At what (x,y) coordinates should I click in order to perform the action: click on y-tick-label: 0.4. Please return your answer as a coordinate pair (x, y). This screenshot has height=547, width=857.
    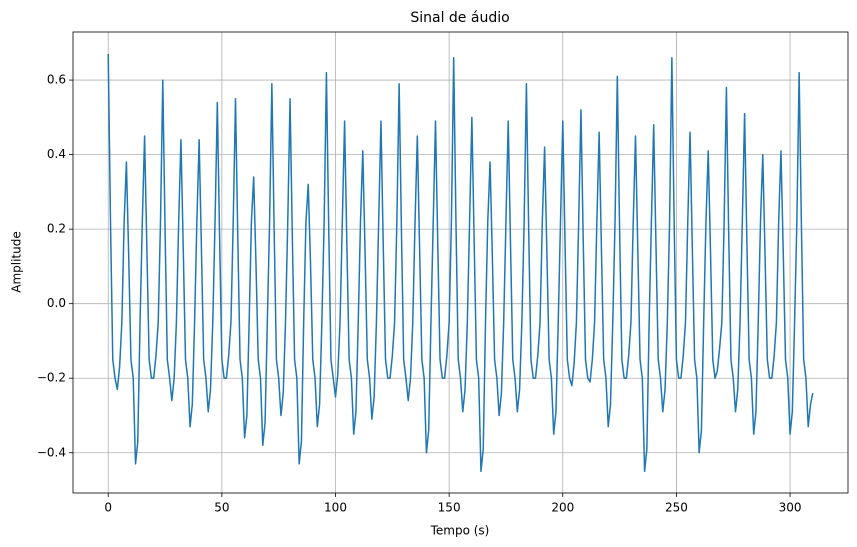
    Looking at the image, I should click on (56, 154).